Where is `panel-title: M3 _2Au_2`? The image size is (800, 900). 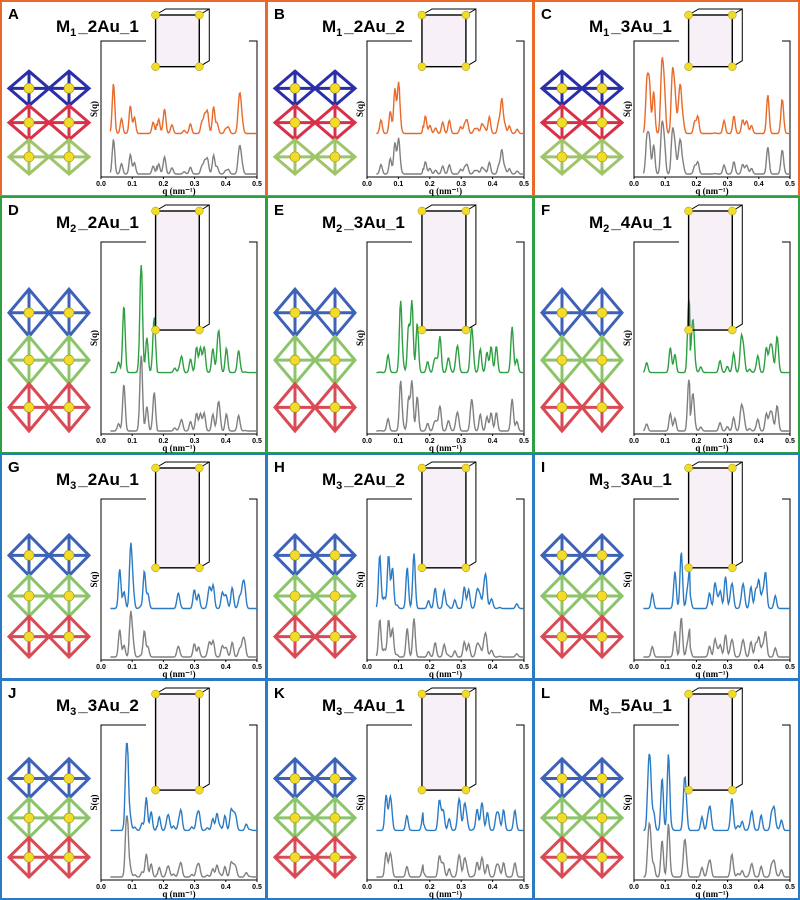
panel-title: M3 _2Au_2 is located at coordinates (363, 480).